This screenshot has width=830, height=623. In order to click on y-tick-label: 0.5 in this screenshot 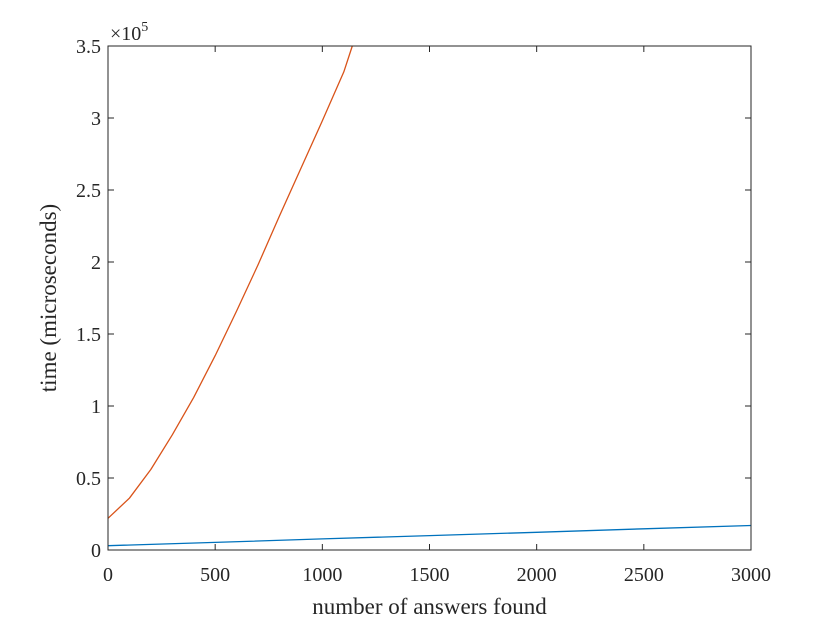, I will do `click(88, 479)`.